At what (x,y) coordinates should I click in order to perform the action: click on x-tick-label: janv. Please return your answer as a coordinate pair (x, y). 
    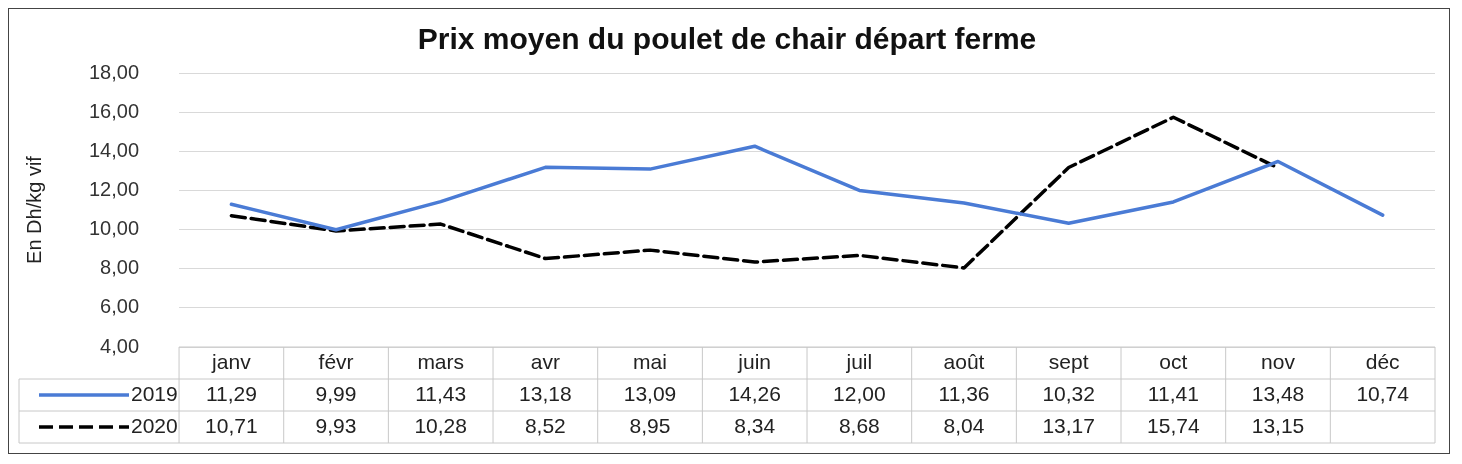
    Looking at the image, I should click on (231, 361).